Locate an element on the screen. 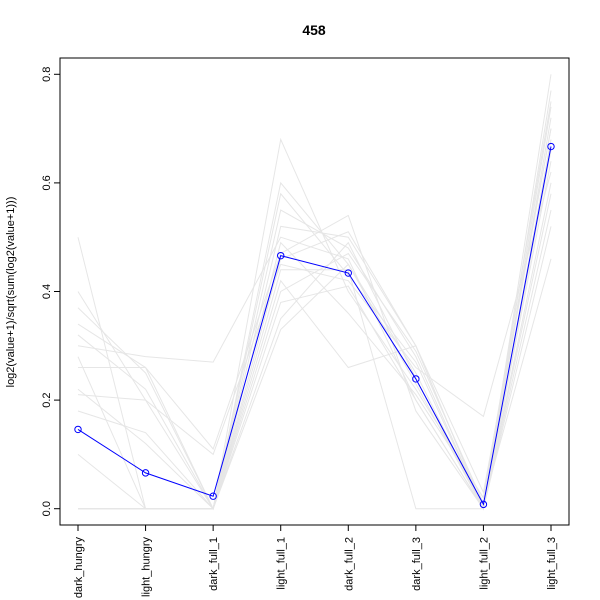  x-tick-label-light_full_2: light_full_2 is located at coordinates (484, 563).